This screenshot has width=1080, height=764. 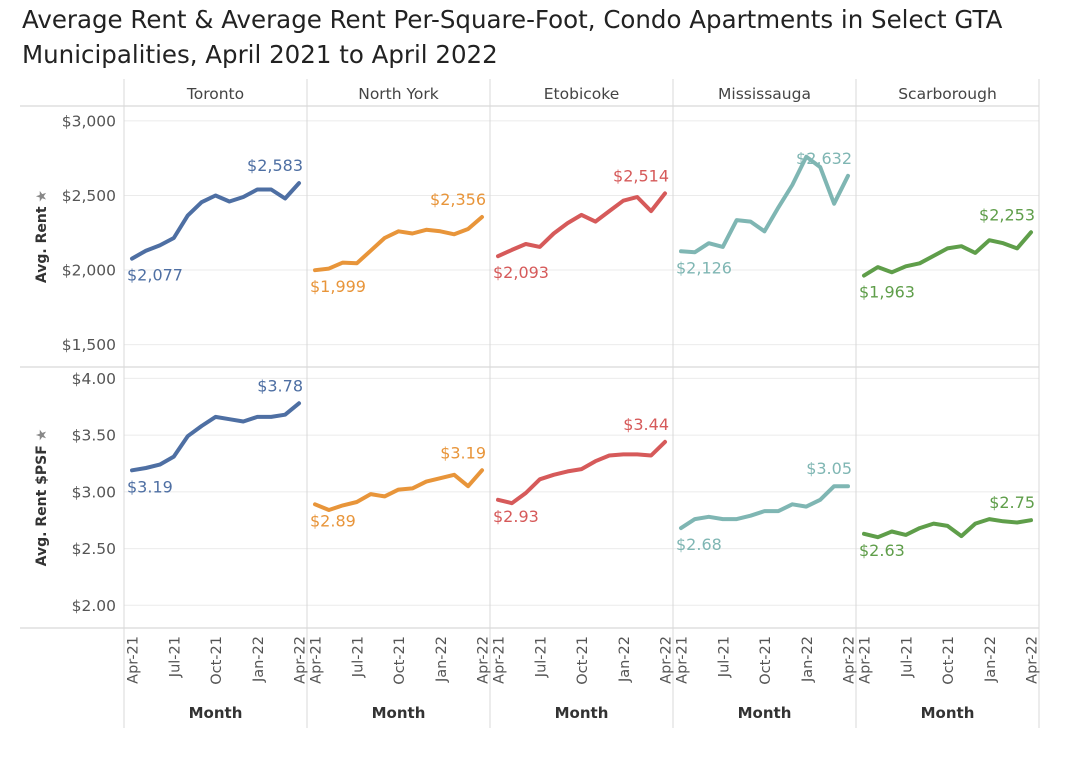 What do you see at coordinates (829, 468) in the screenshot?
I see `end-label-psf-mississauga: $3.05` at bounding box center [829, 468].